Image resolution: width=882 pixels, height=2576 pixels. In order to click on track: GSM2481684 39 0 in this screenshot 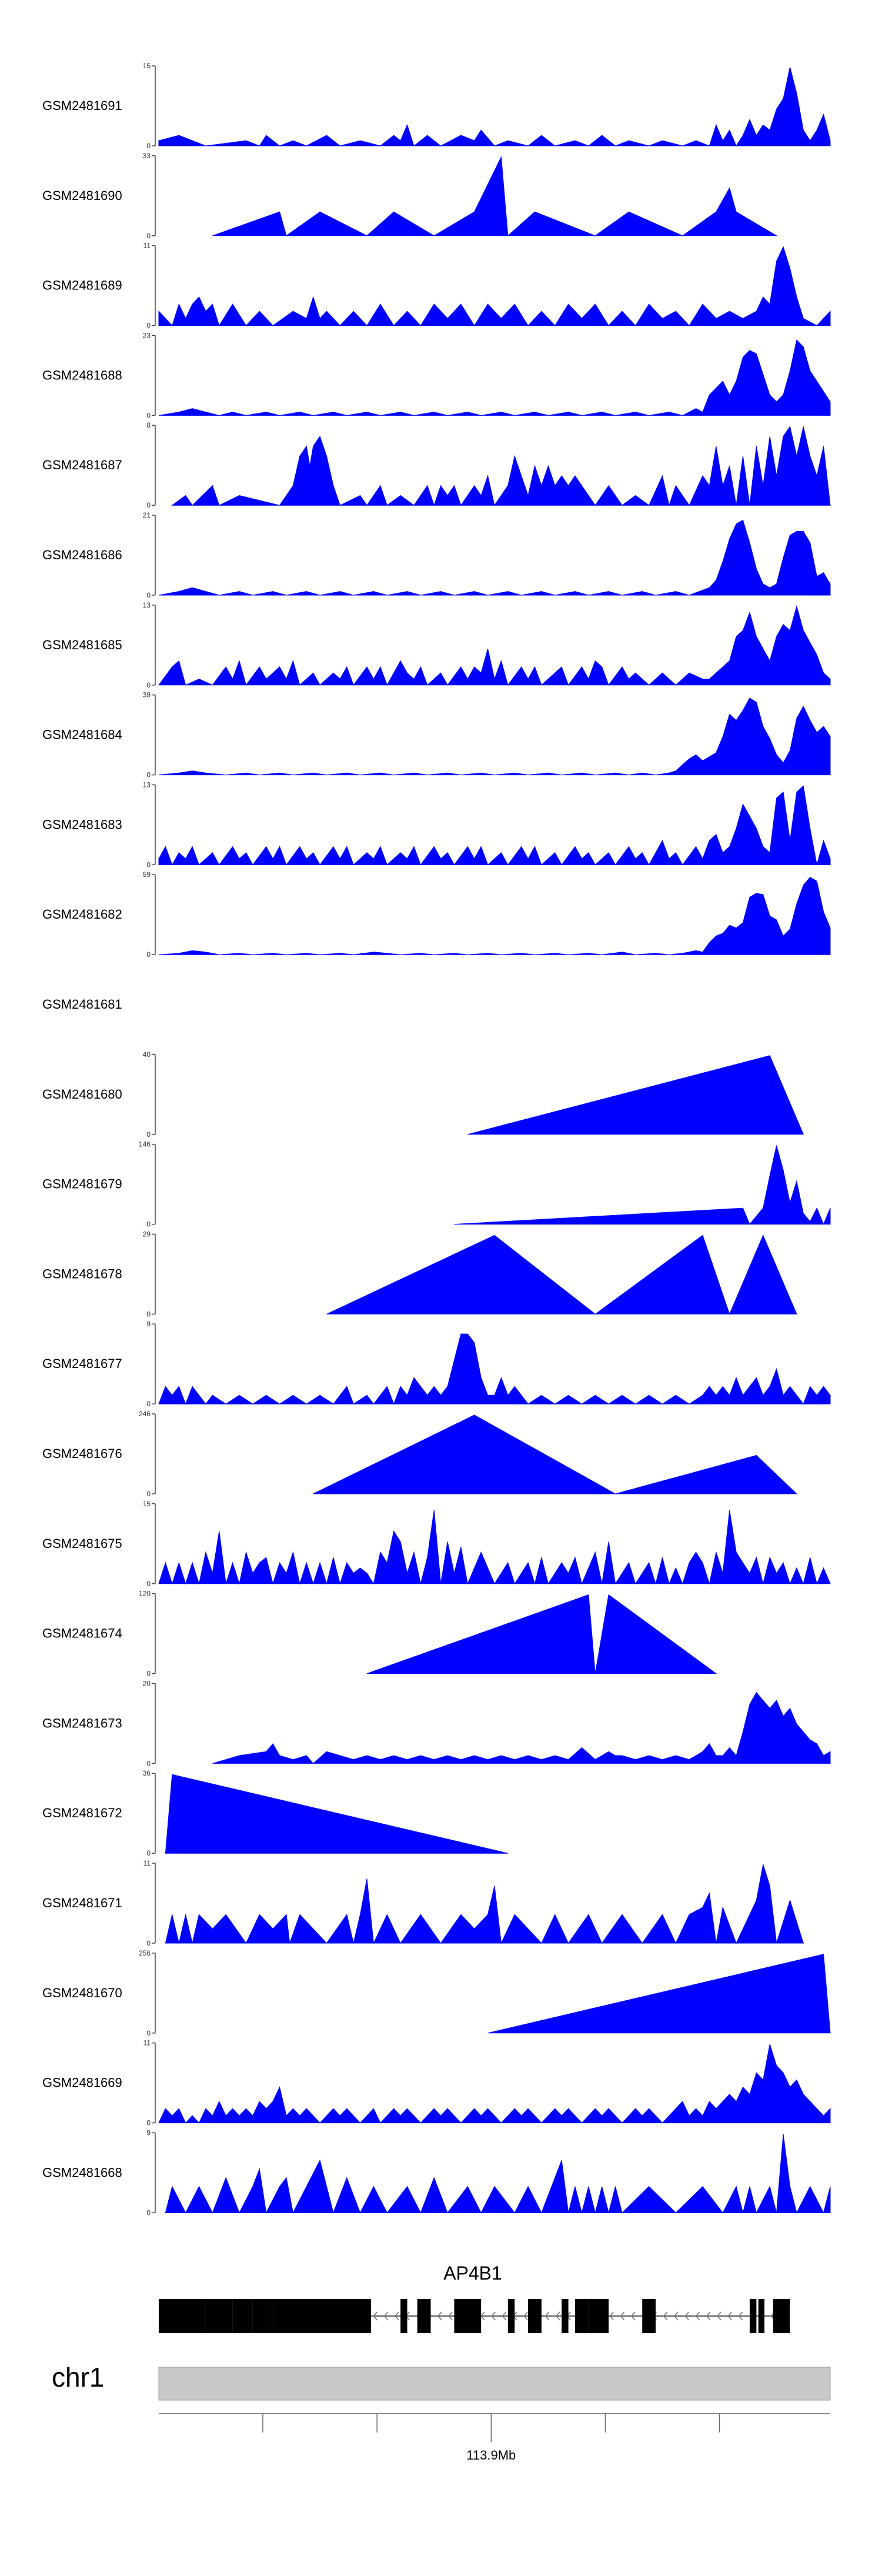, I will do `click(436, 735)`.